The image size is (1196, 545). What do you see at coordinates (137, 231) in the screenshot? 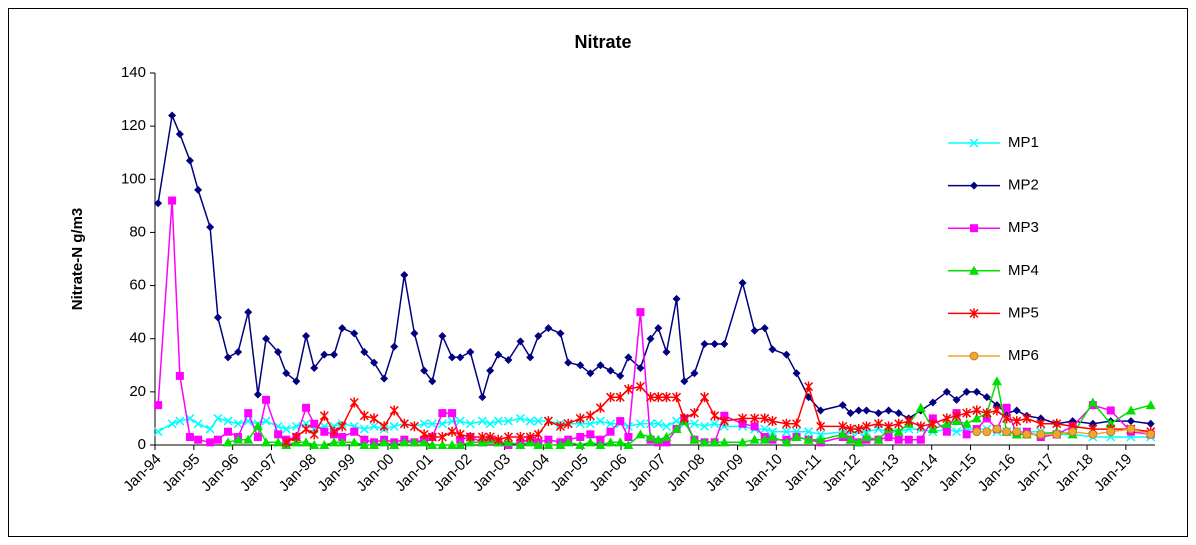
I see `y-tick-label: 80` at bounding box center [137, 231].